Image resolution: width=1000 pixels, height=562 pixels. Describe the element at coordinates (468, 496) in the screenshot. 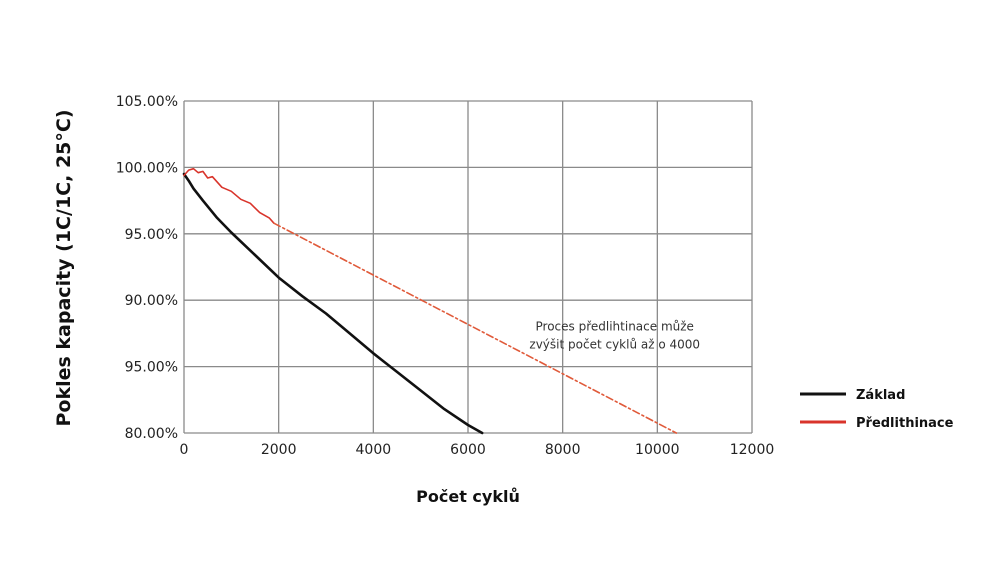

I see `x-axis-title: Počet cyklů` at that location.